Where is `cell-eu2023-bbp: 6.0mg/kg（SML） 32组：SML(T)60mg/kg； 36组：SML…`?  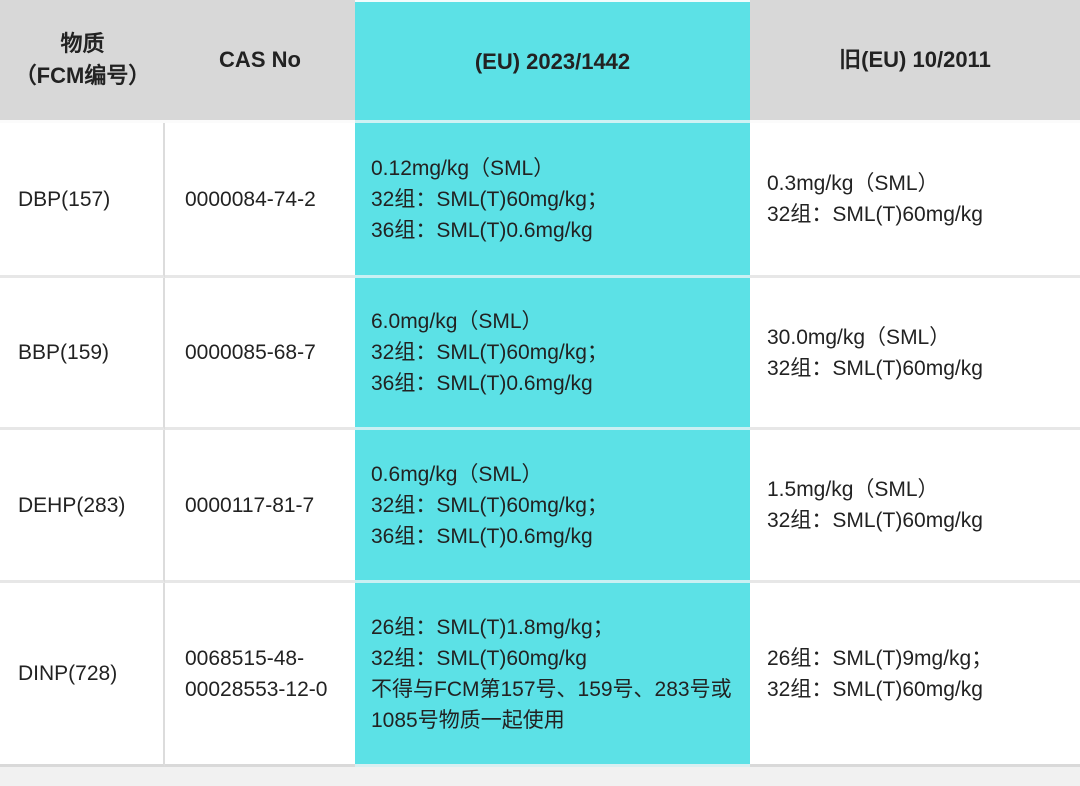 cell-eu2023-bbp: 6.0mg/kg（SML） 32组：SML(T)60mg/kg； 36组：SML… is located at coordinates (552, 354).